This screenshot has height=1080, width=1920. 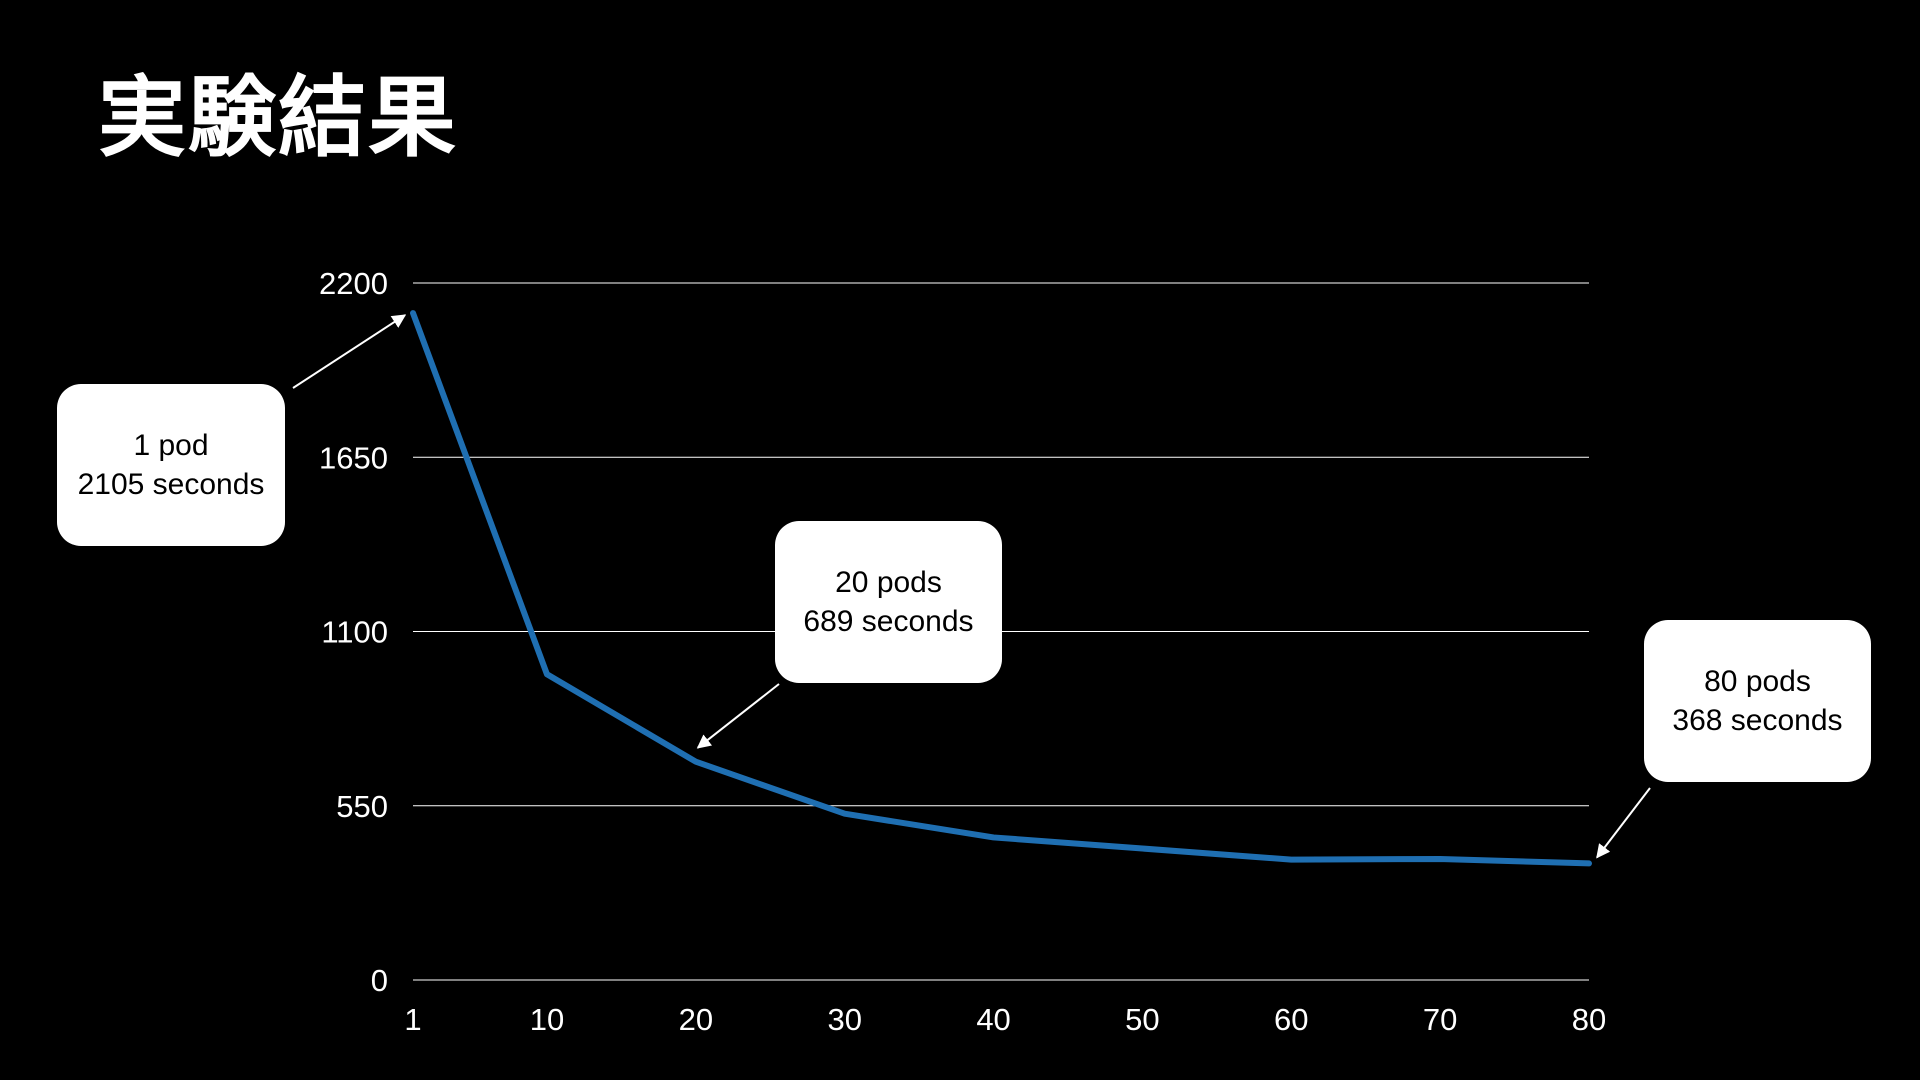 What do you see at coordinates (844, 1019) in the screenshot?
I see `x-tick-label: 30` at bounding box center [844, 1019].